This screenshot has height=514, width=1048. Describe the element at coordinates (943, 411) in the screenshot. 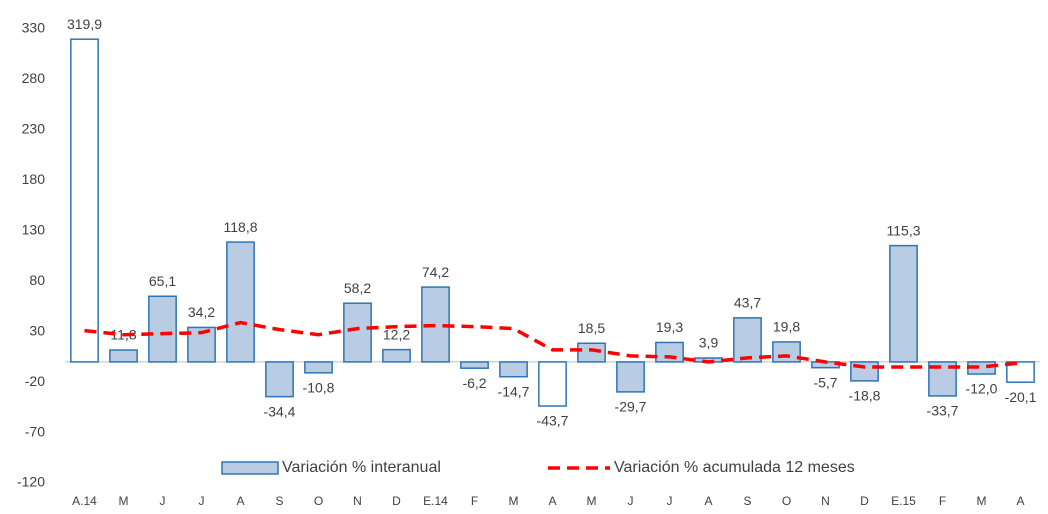

I see `value-label: -33,7` at that location.